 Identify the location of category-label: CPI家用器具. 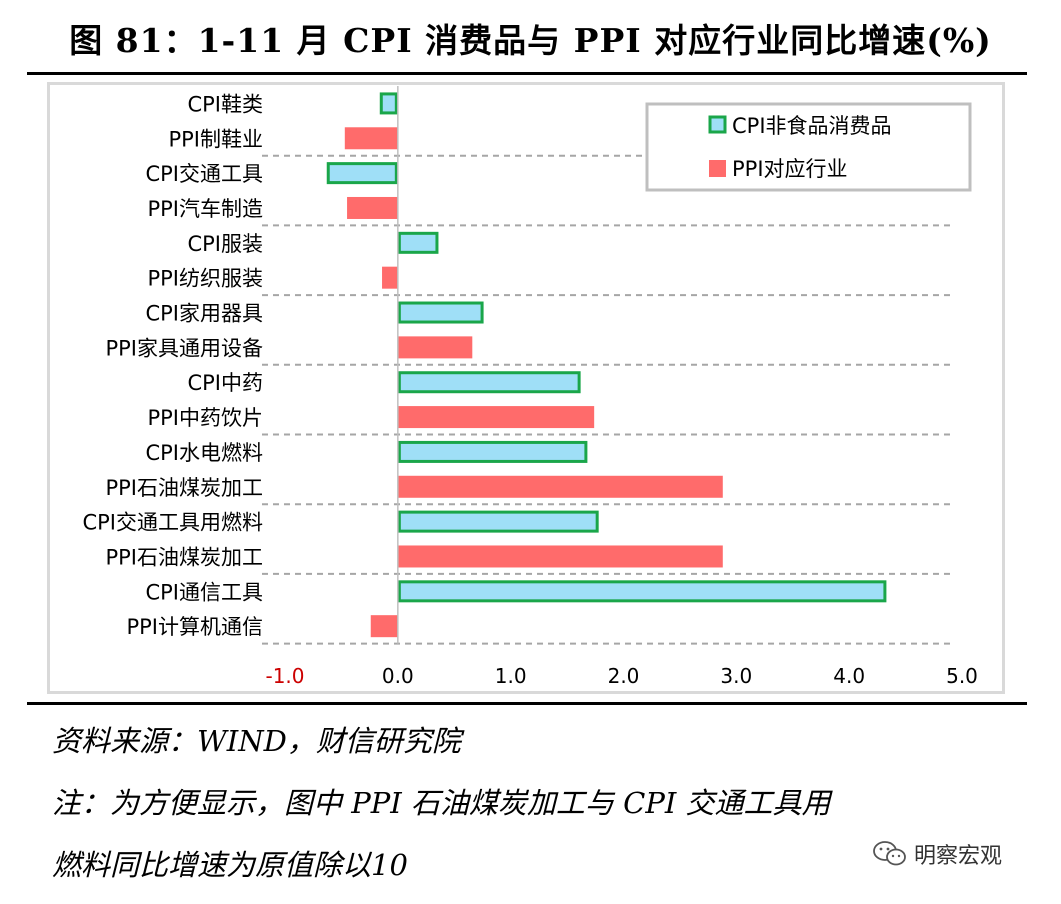
(204, 314).